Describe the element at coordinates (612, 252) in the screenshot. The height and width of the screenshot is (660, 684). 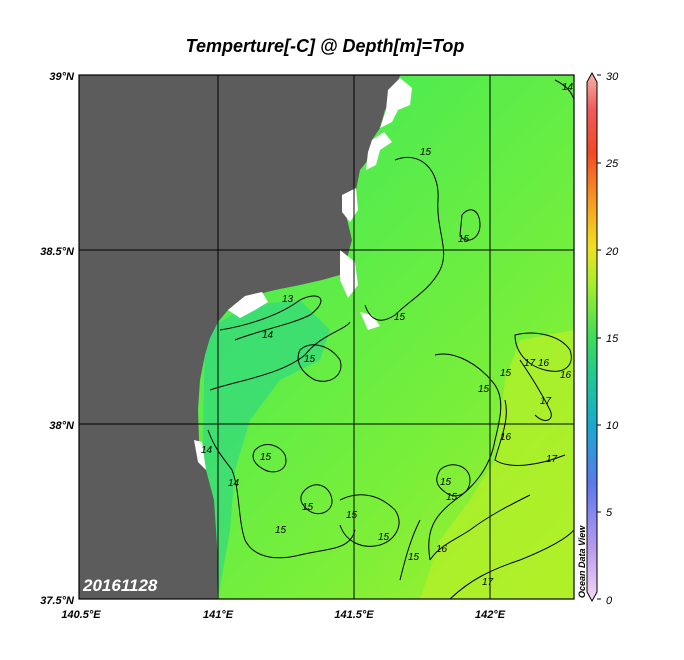
I see `colorbar-tick-label: 20` at that location.